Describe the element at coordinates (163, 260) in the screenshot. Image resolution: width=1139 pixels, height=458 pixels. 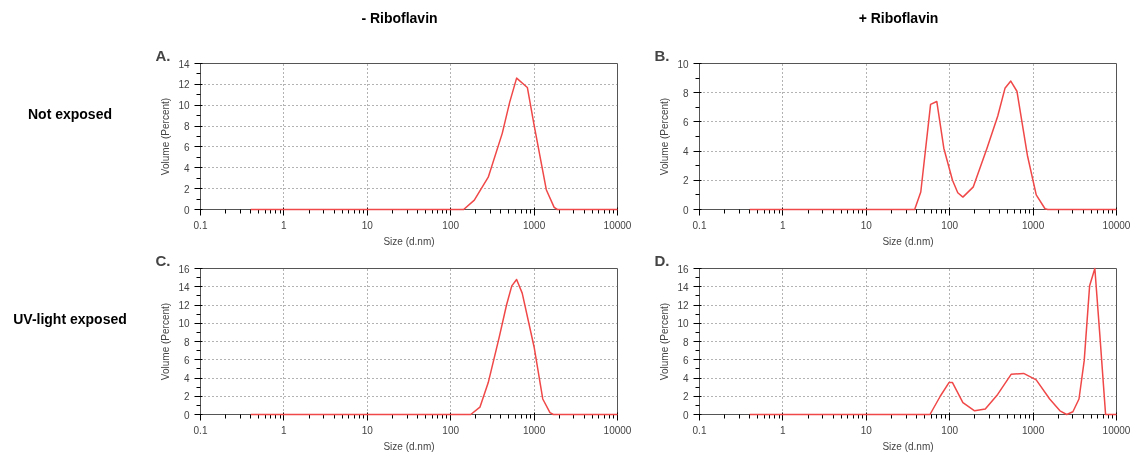
I see `chart-title: C.` at that location.